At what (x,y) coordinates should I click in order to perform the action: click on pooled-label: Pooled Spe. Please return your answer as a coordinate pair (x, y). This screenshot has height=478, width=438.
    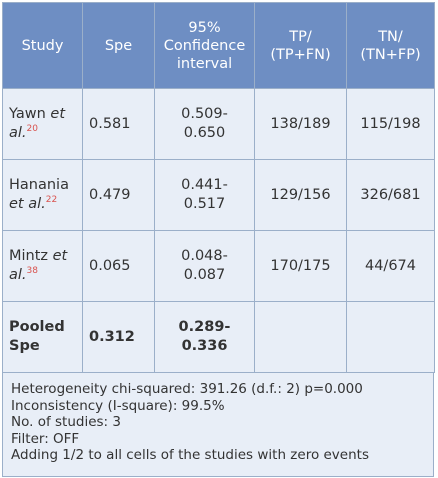
    Looking at the image, I should click on (42, 337).